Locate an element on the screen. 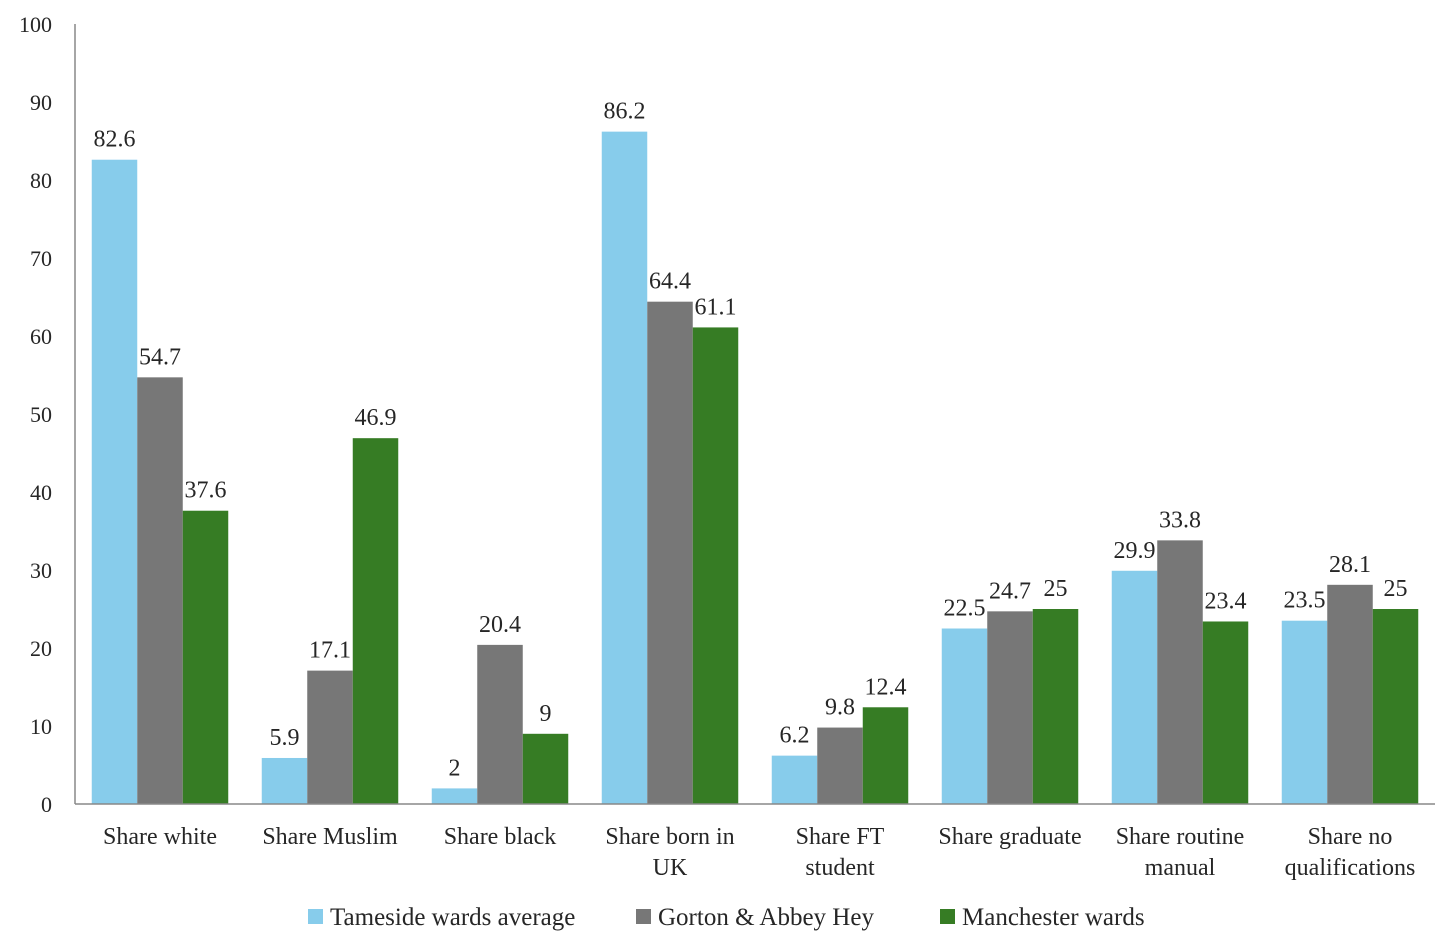  y-tick-label: 80 is located at coordinates (41, 180).